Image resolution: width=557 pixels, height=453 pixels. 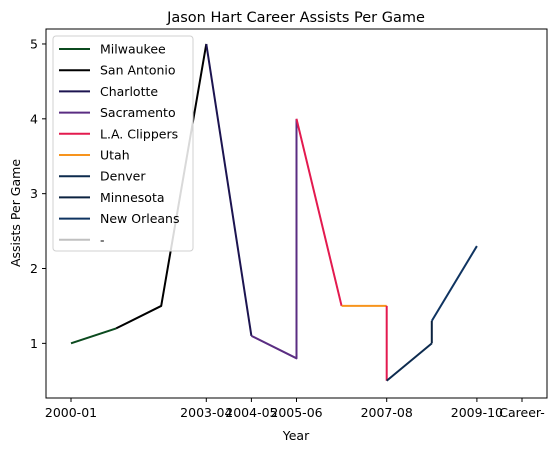 What do you see at coordinates (139, 218) in the screenshot?
I see `legend-label: New Orleans` at bounding box center [139, 218].